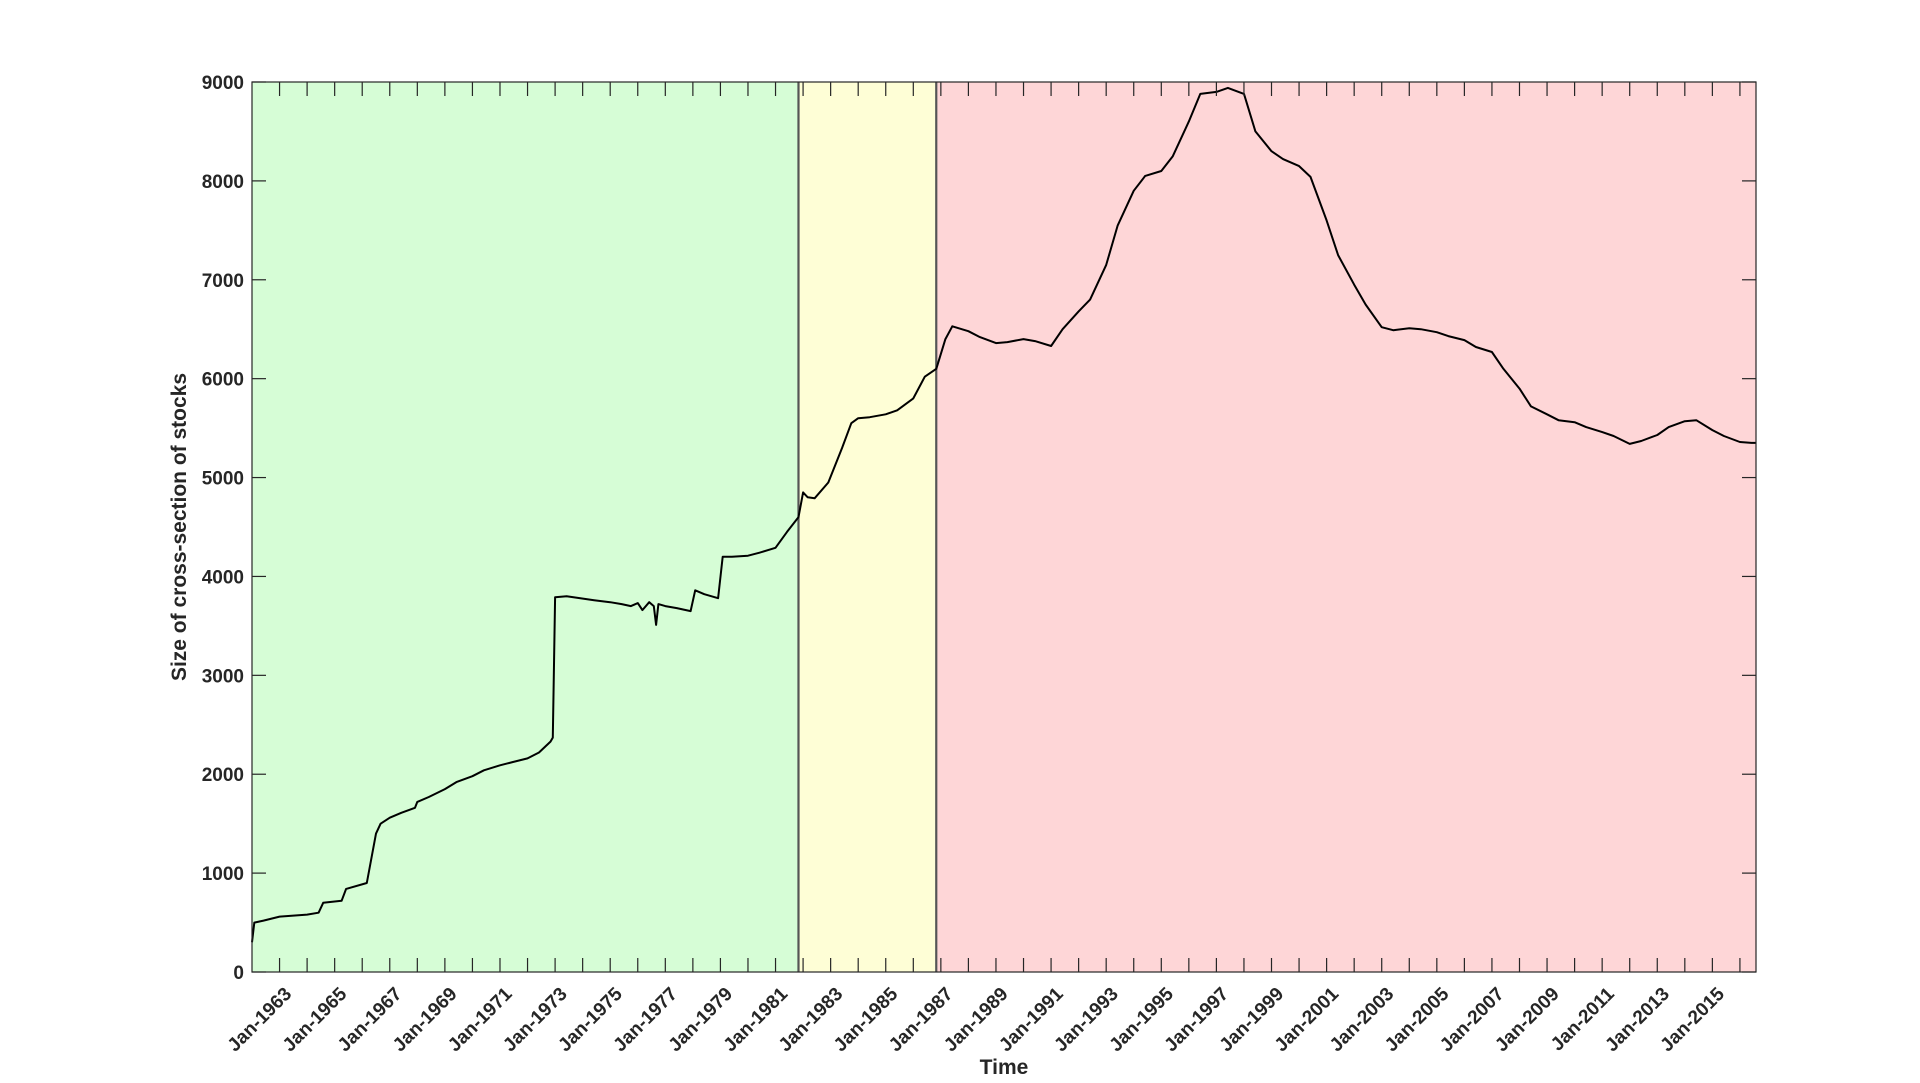 The width and height of the screenshot is (1920, 1083). What do you see at coordinates (223, 577) in the screenshot?
I see `y-tick-label: 4000` at bounding box center [223, 577].